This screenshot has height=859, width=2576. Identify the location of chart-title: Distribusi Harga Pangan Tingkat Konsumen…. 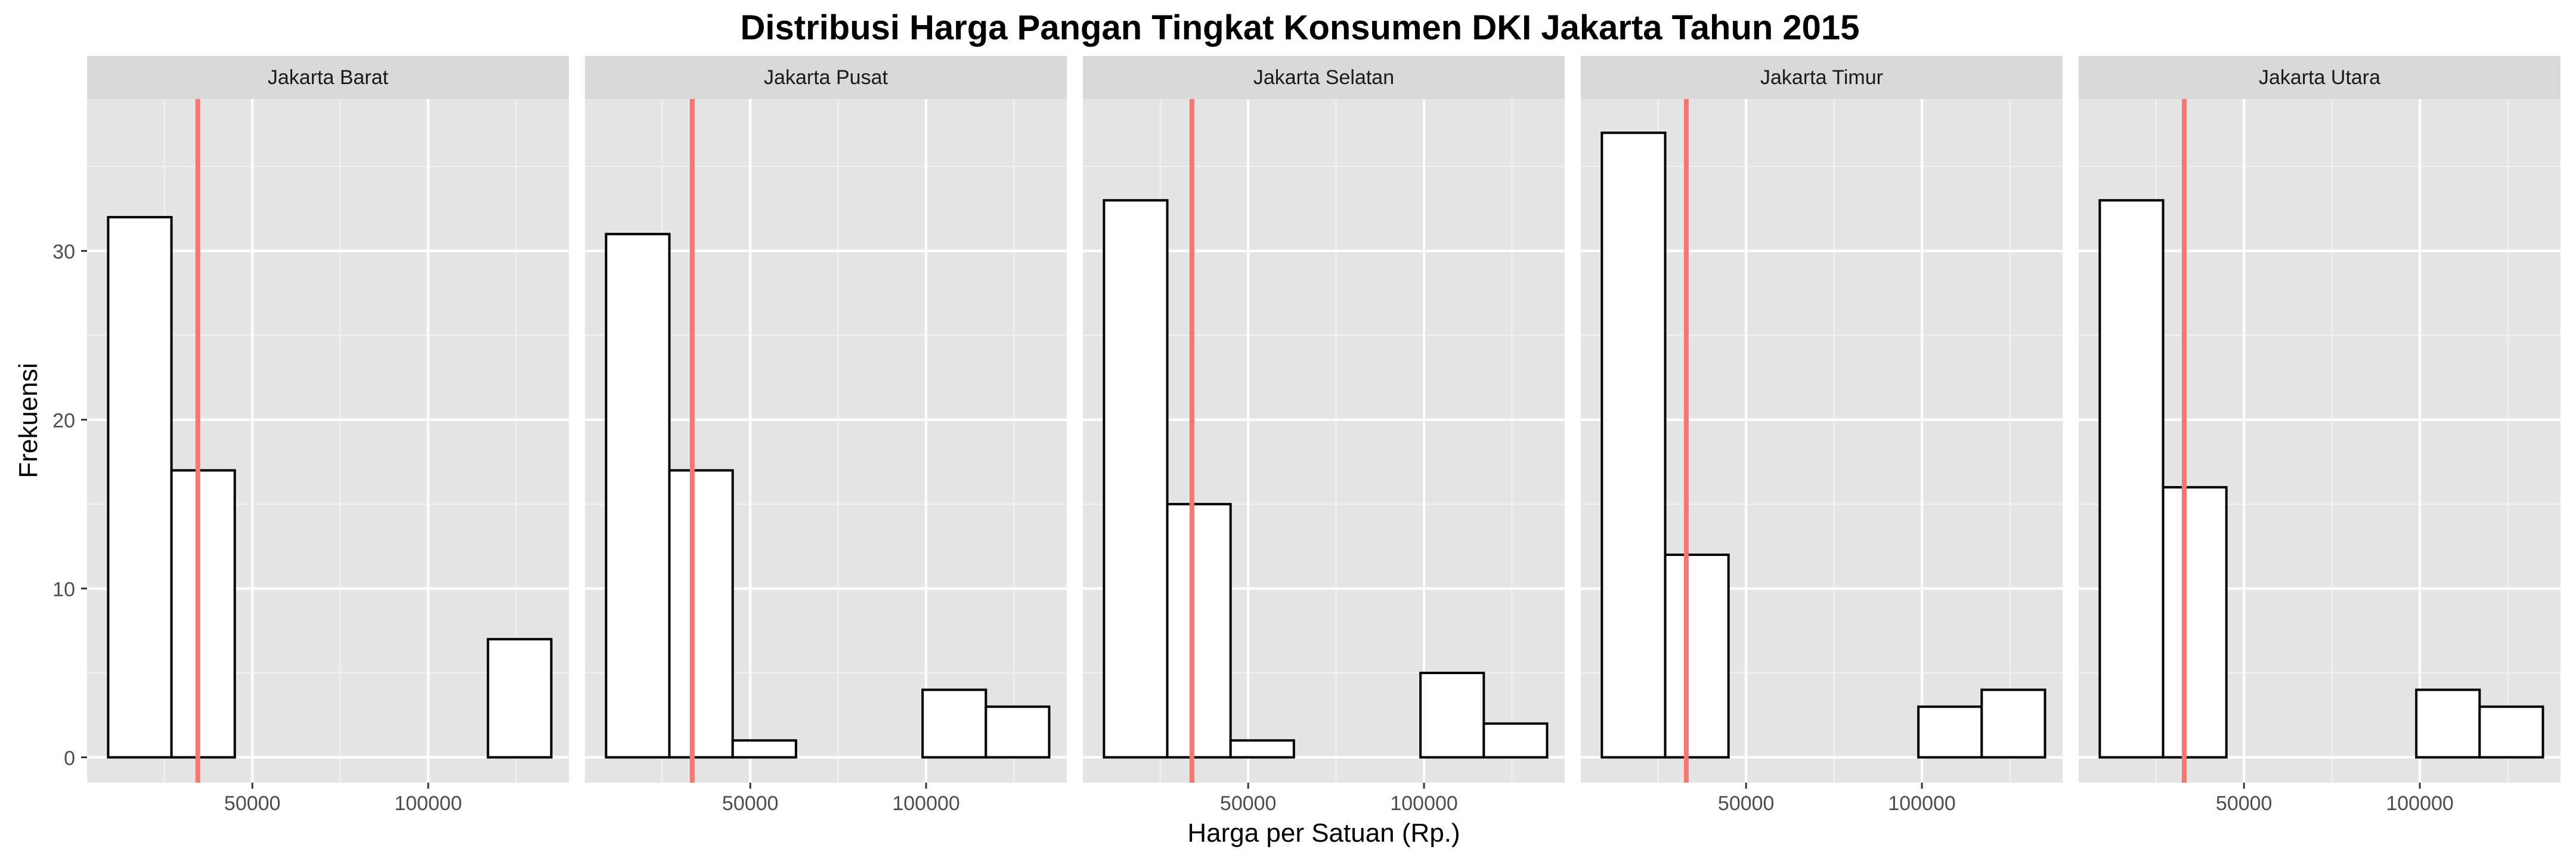
(1301, 27).